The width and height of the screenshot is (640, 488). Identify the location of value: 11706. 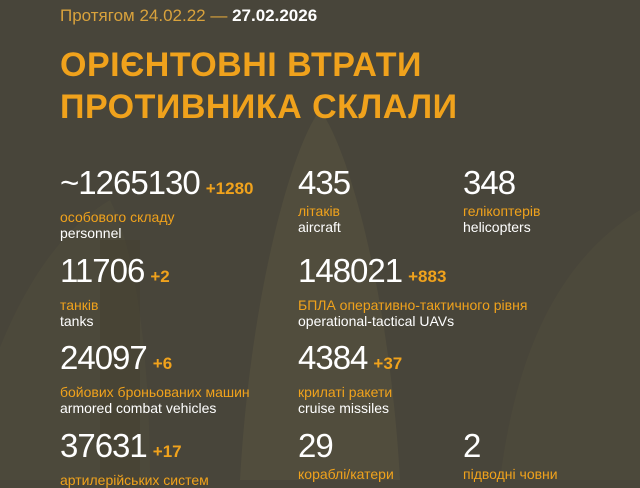
(102, 270).